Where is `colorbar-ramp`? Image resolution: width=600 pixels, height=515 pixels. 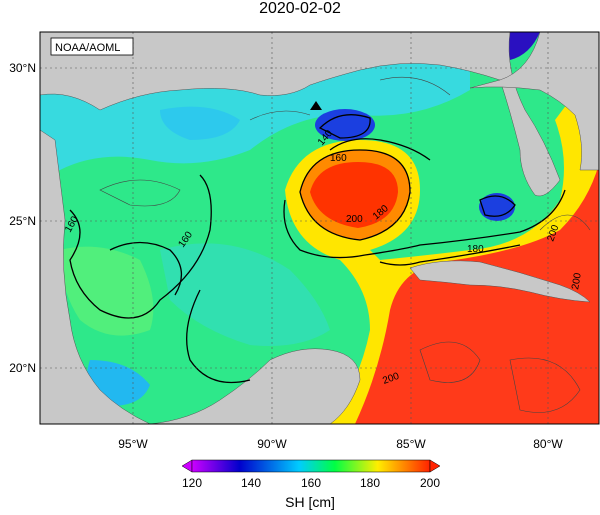
colorbar-ramp is located at coordinates (311, 466).